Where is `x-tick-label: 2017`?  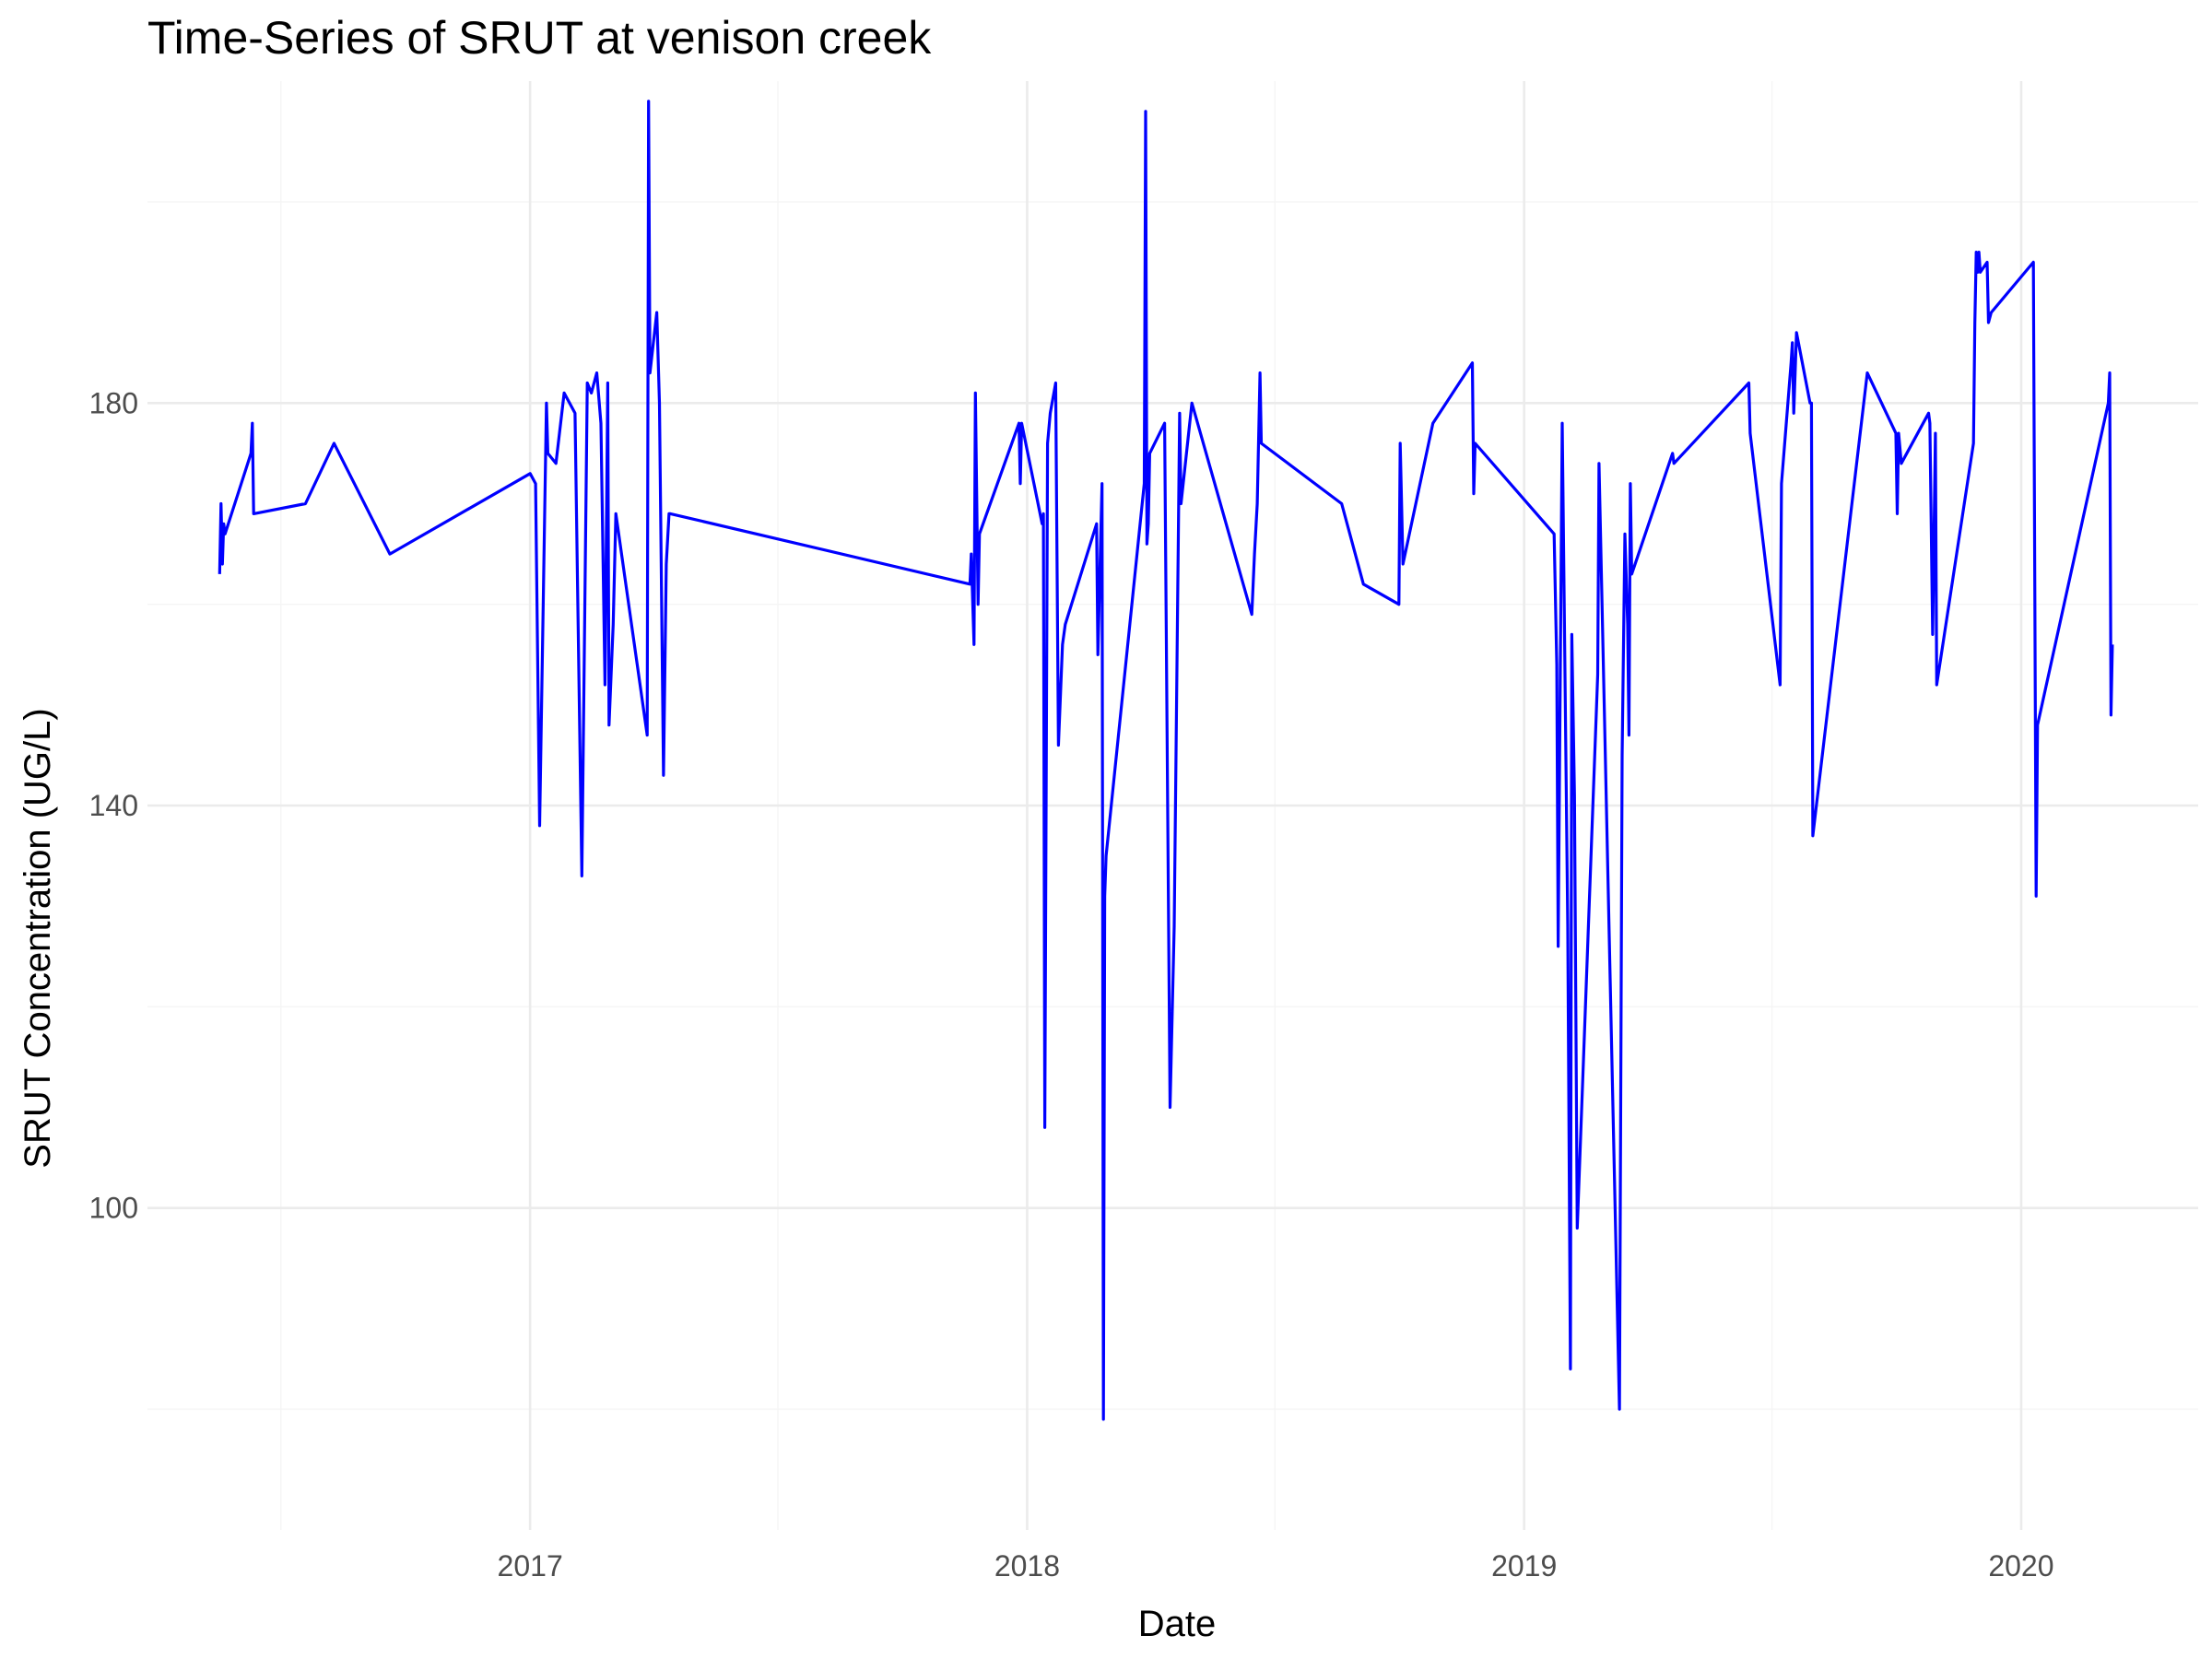 x-tick-label: 2017 is located at coordinates (530, 1566).